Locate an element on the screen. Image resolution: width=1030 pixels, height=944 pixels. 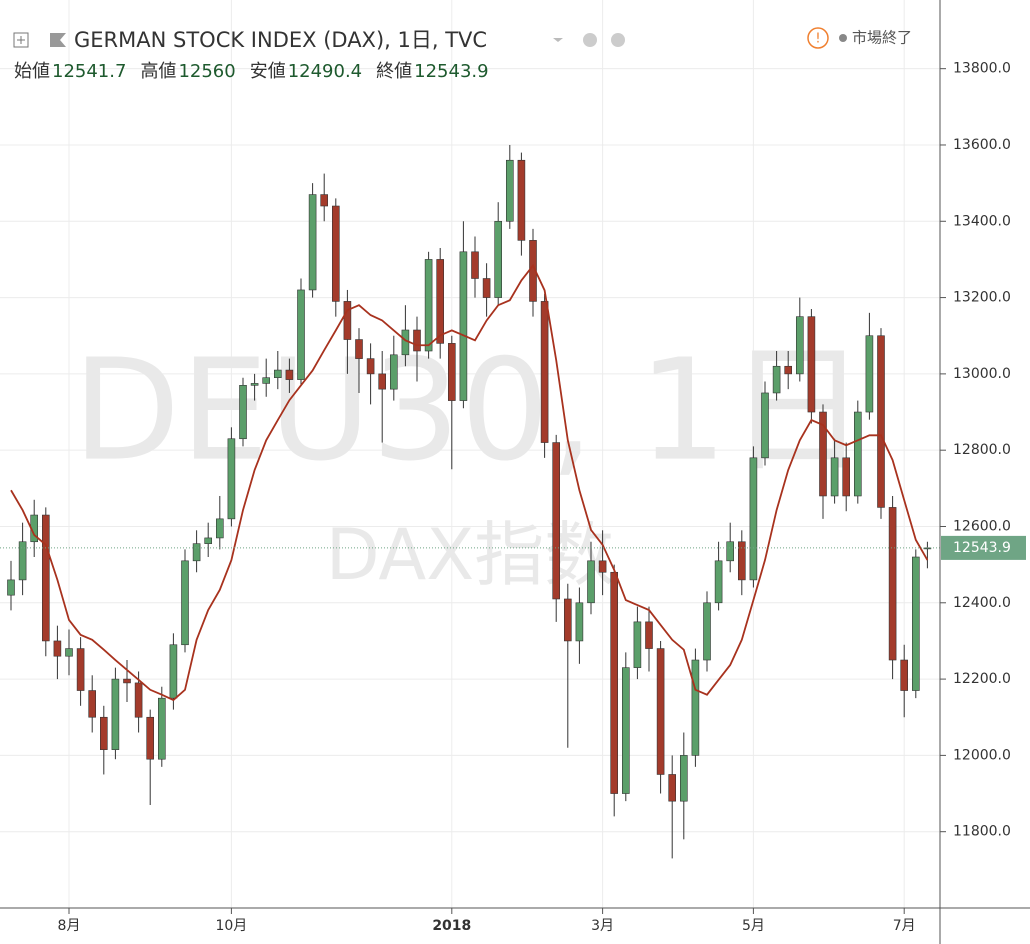
y-tick-label: 13400.0 is located at coordinates (982, 221).